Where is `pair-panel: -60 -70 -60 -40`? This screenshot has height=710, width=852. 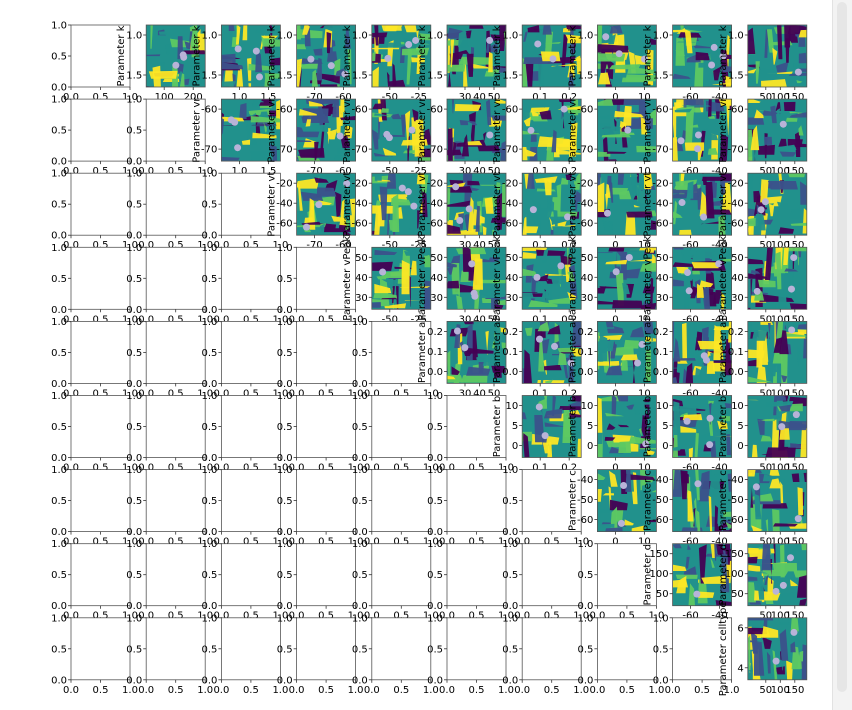
pair-panel: -60 -70 -60 -40 is located at coordinates (692, 137).